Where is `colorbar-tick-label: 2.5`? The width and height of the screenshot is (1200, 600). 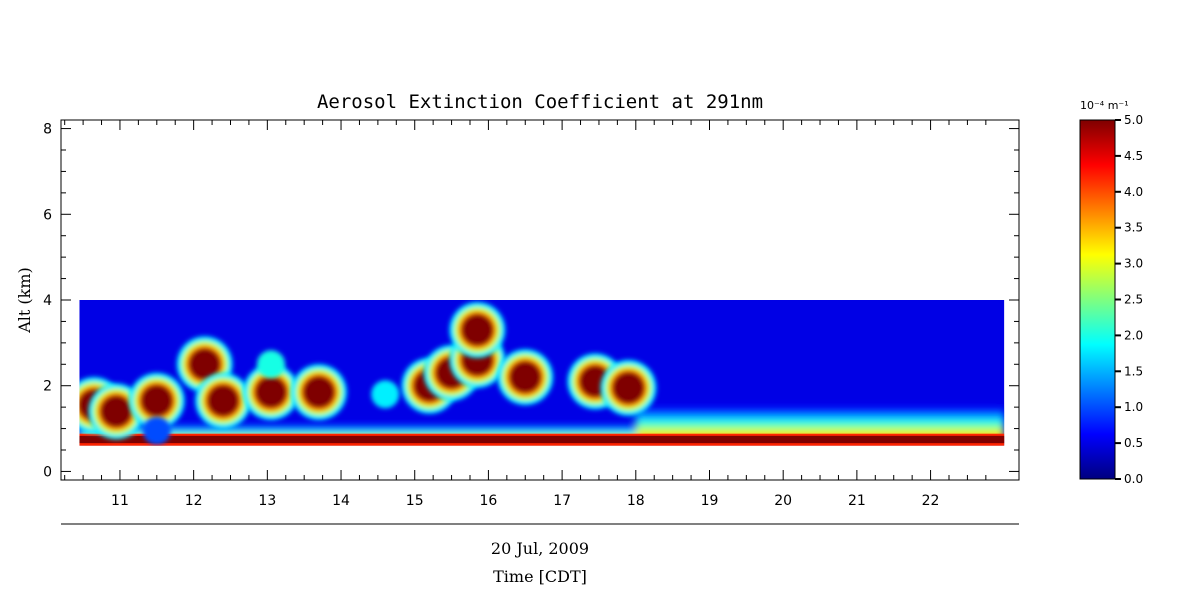
colorbar-tick-label: 2.5 is located at coordinates (1133, 300).